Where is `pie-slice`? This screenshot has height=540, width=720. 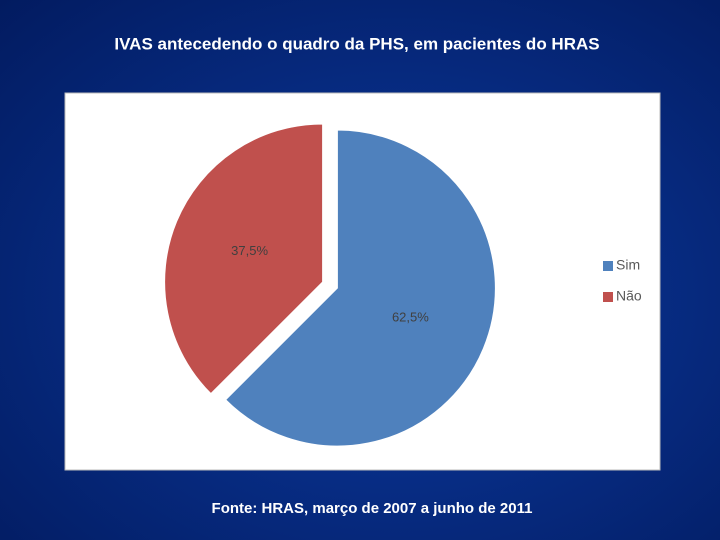
pie-slice is located at coordinates (244, 259).